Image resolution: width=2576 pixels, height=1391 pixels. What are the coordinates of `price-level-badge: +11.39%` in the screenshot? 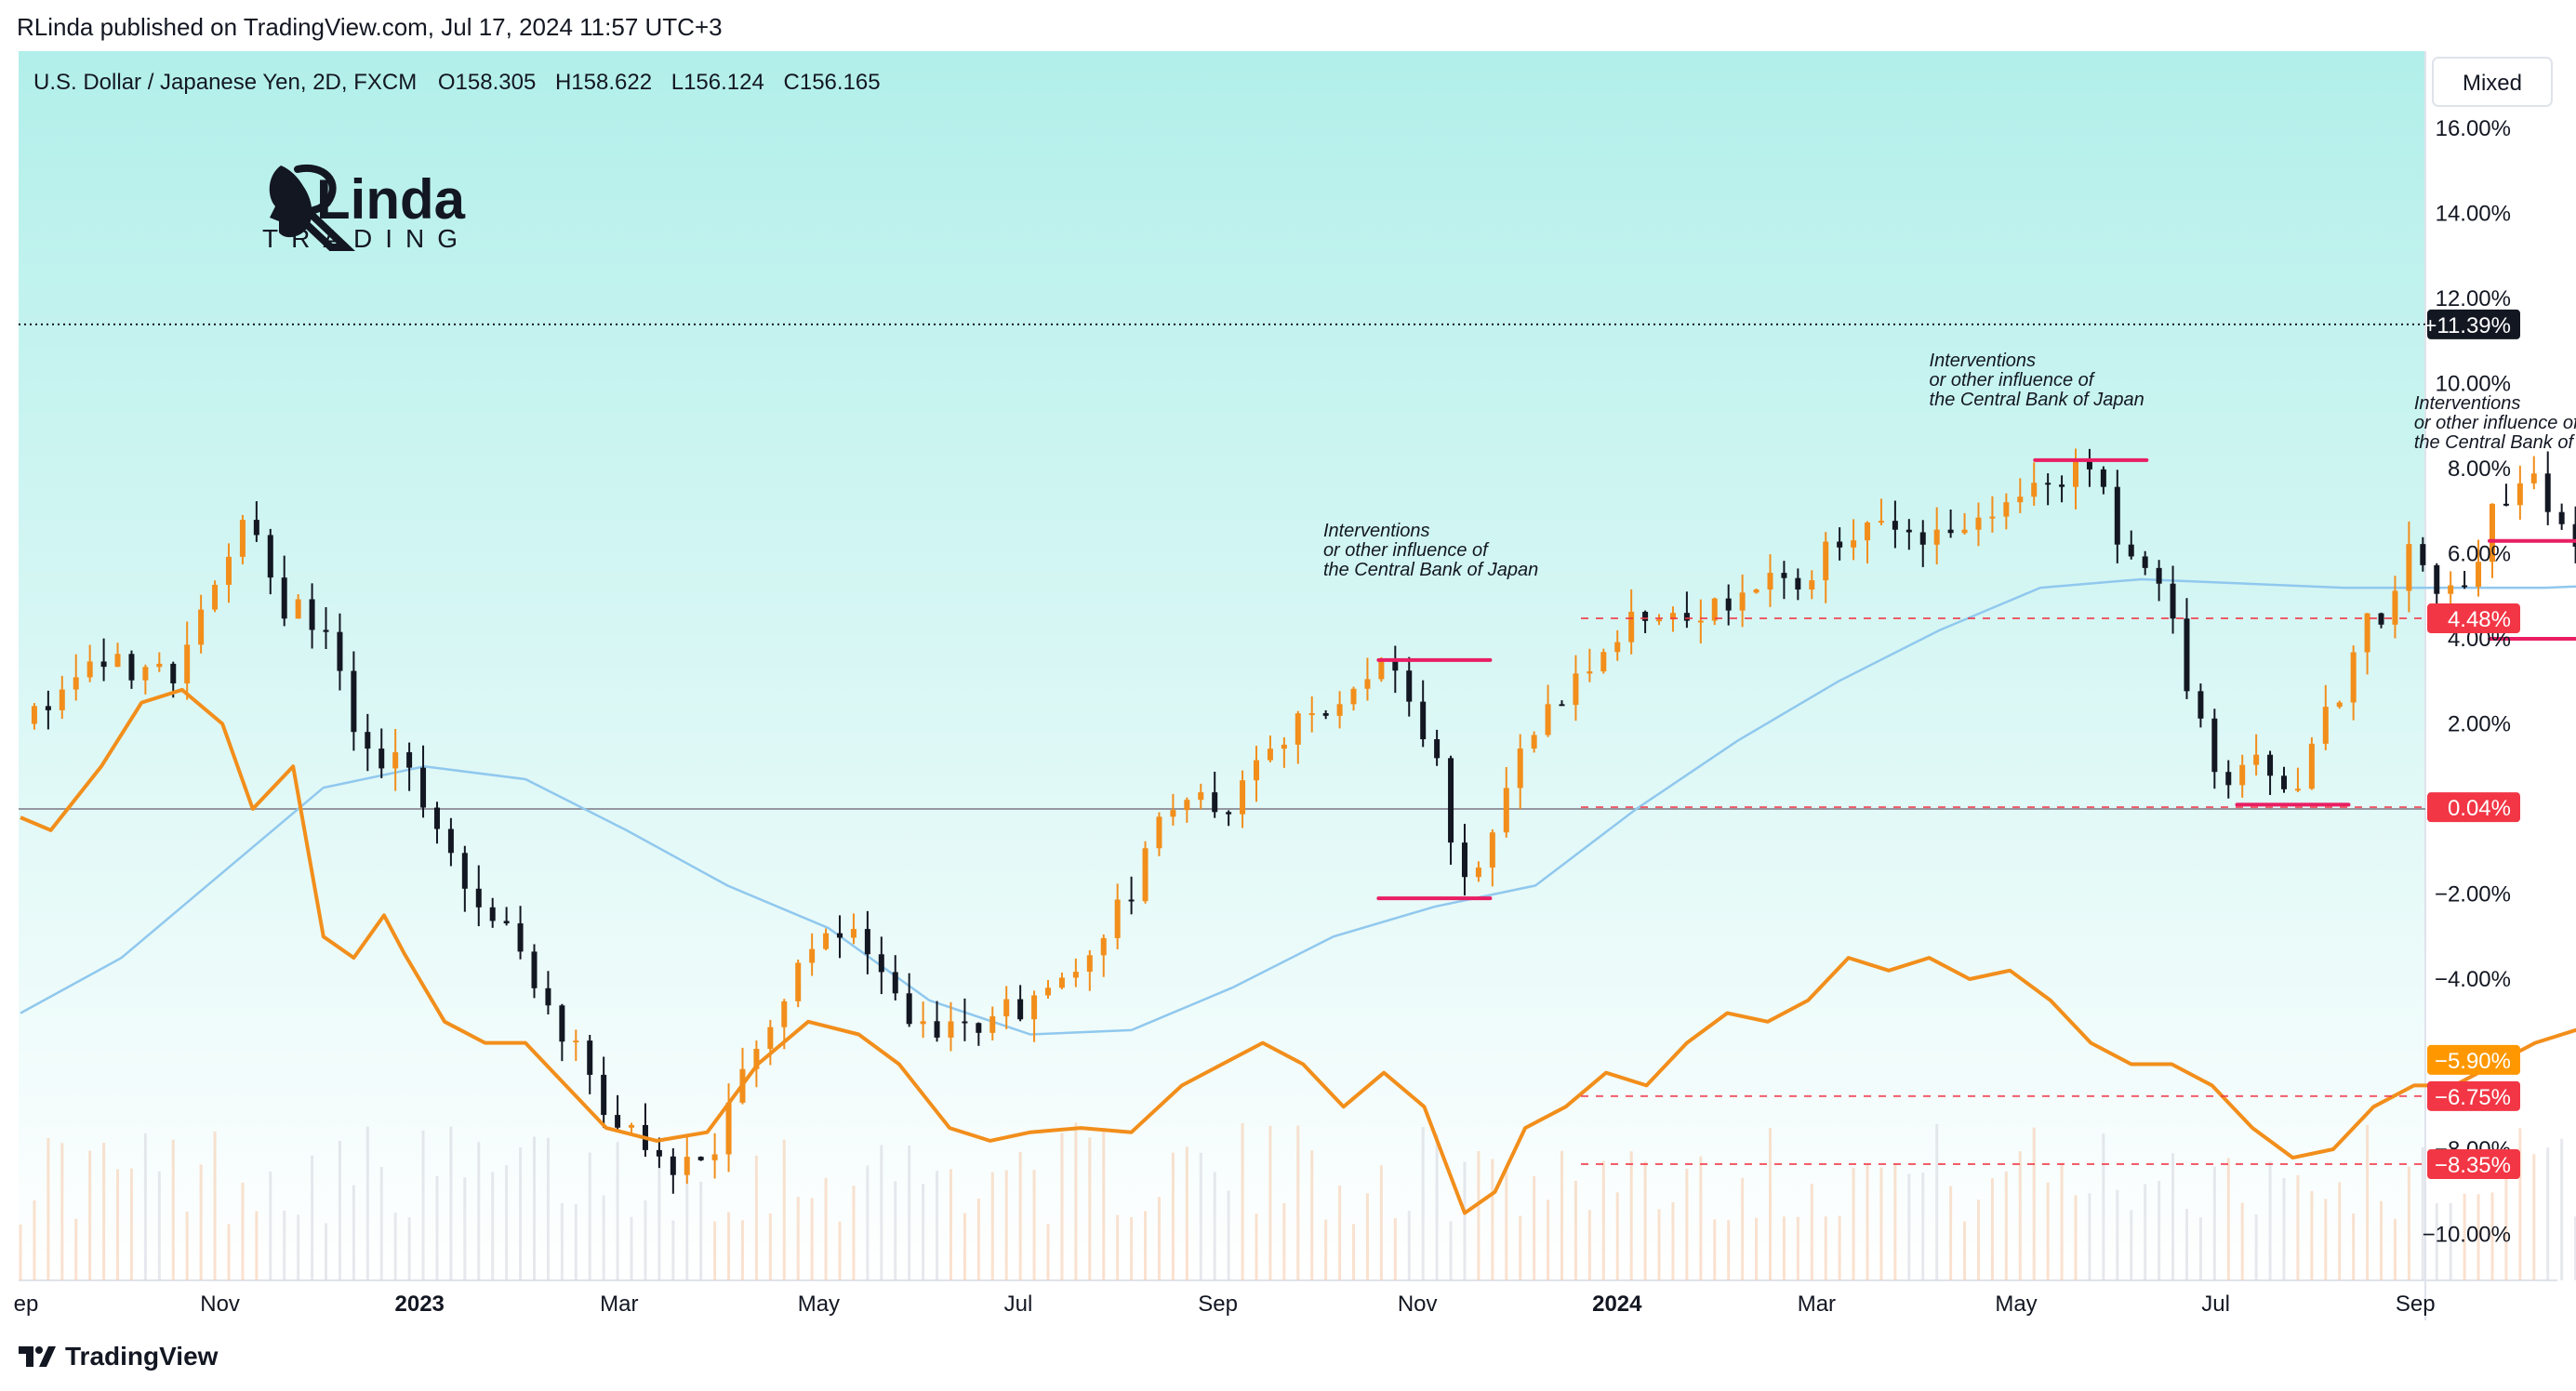 It's located at (2471, 324).